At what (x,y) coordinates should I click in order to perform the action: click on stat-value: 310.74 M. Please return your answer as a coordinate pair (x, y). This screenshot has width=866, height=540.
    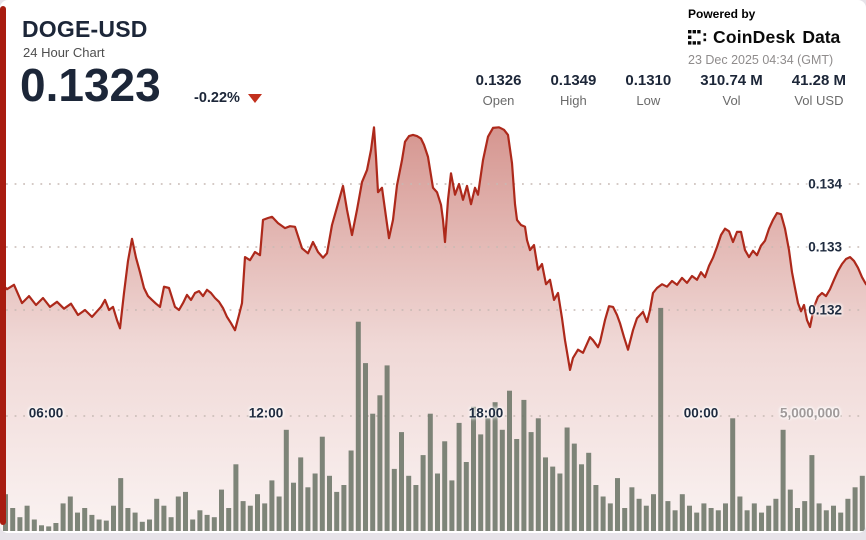
    Looking at the image, I should click on (731, 80).